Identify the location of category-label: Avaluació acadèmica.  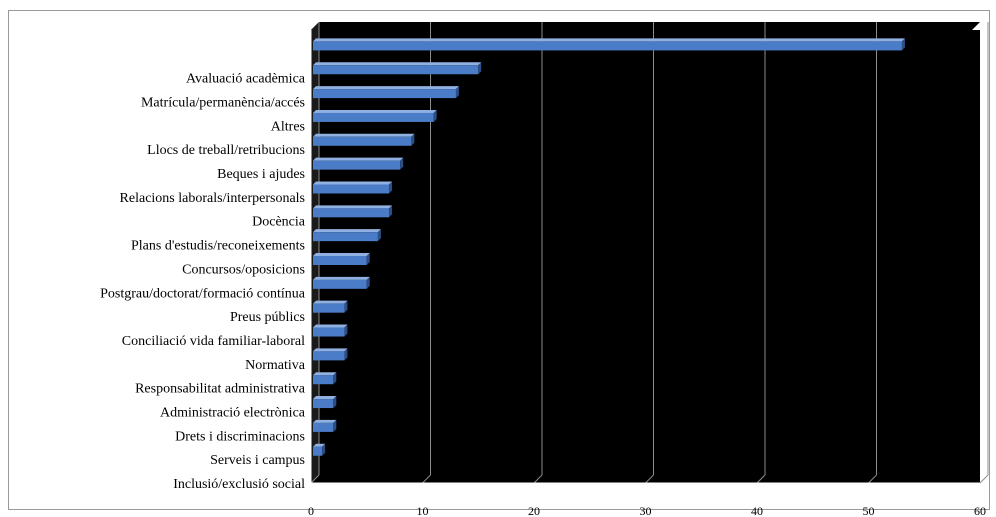
(246, 79).